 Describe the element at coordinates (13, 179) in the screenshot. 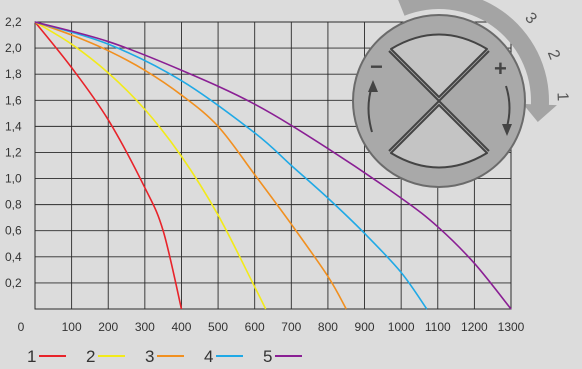

I see `y-tick-label: 1,0` at that location.